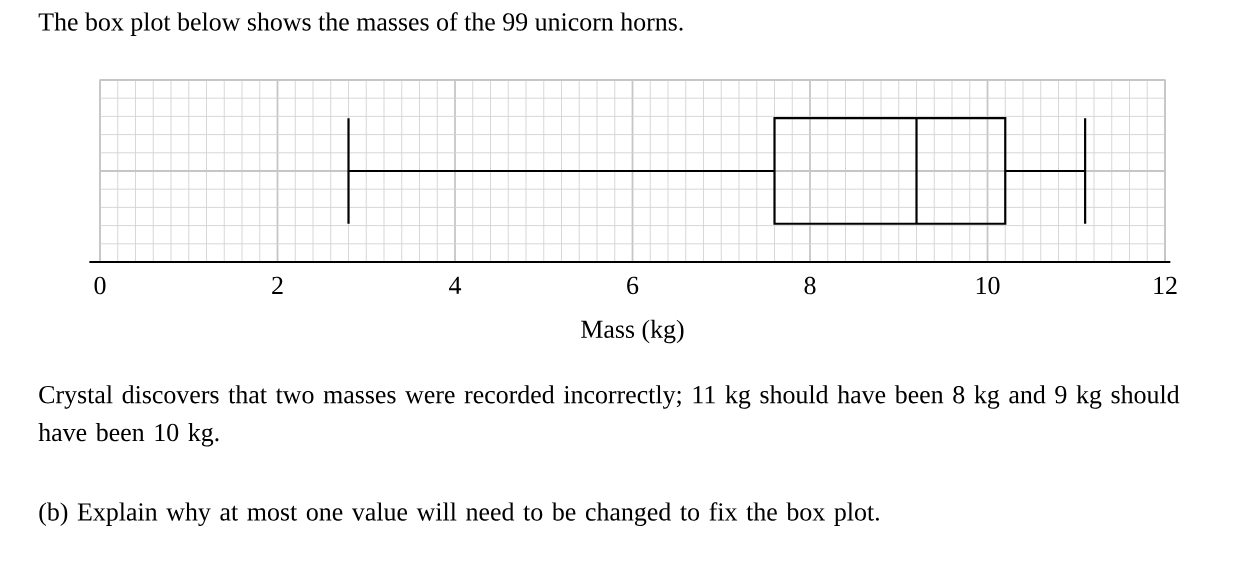 The image size is (1249, 574). Describe the element at coordinates (360, 24) in the screenshot. I see `chart-title: The box plot below shows the masses of the 99 unicorn horns.` at that location.